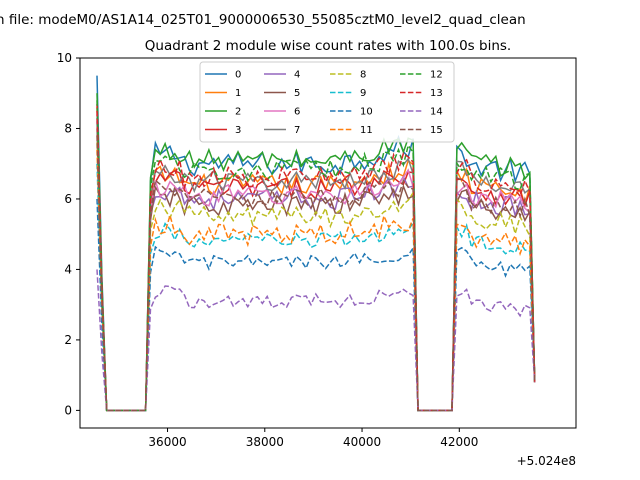 This screenshot has width=640, height=480. What do you see at coordinates (436, 130) in the screenshot?
I see `legend-label-15: 15` at bounding box center [436, 130].